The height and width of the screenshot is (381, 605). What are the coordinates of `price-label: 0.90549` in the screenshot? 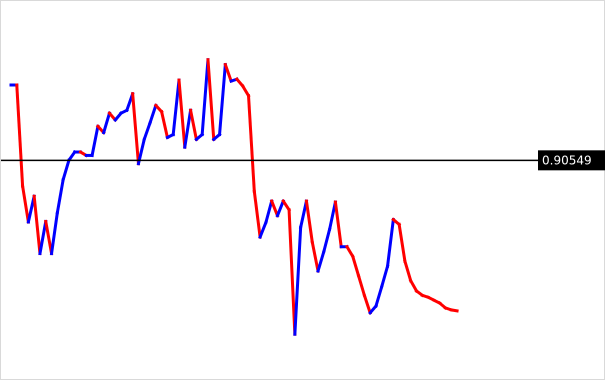 It's located at (567, 160).